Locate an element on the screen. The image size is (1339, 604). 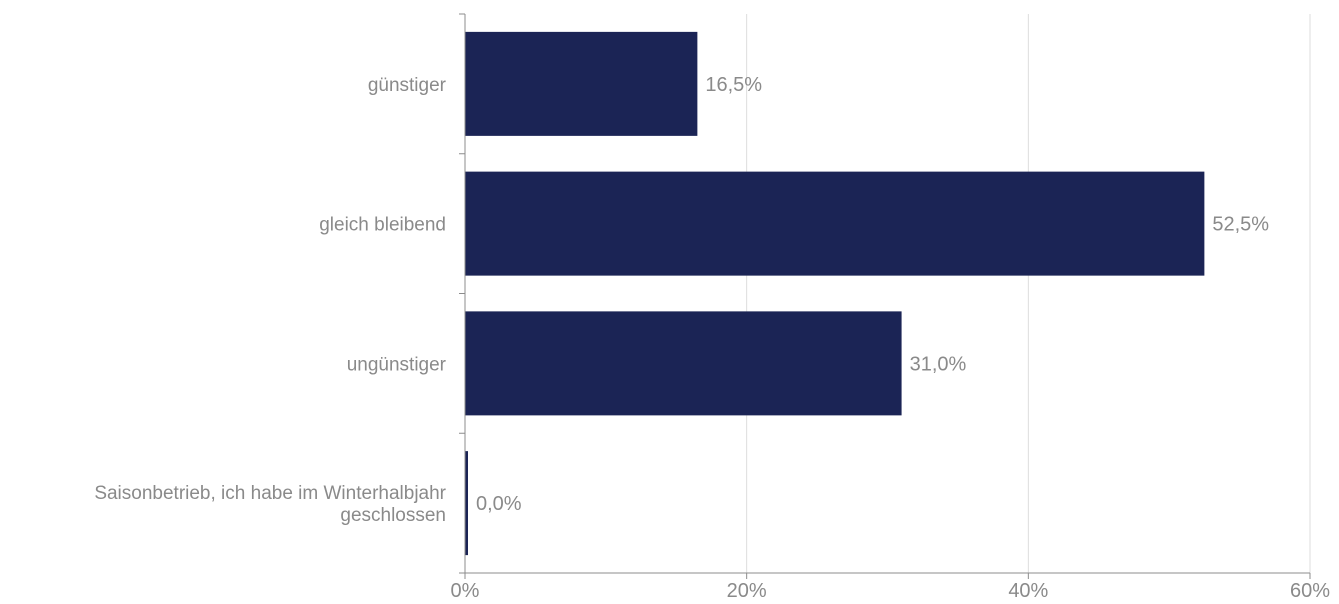
category-label: gleich bleibend is located at coordinates (382, 225).